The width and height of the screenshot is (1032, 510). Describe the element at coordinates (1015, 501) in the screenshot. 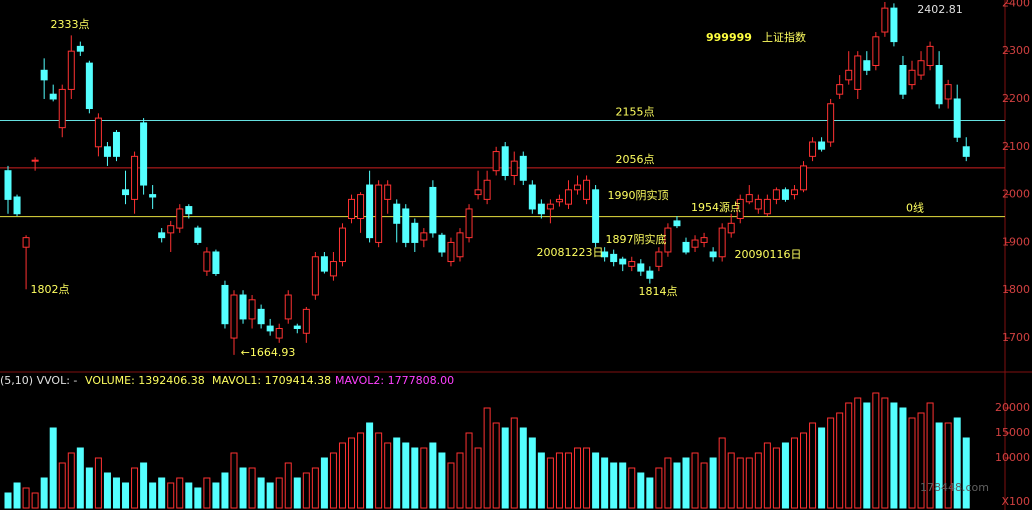

I see `unit-label: X100` at that location.